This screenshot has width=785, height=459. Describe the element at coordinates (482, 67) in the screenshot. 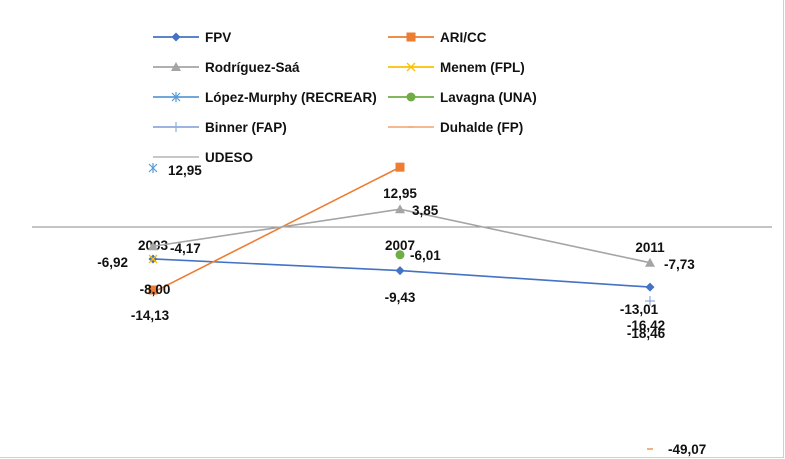

I see `legend-label-menem-fpl: Menem (FPL)` at that location.